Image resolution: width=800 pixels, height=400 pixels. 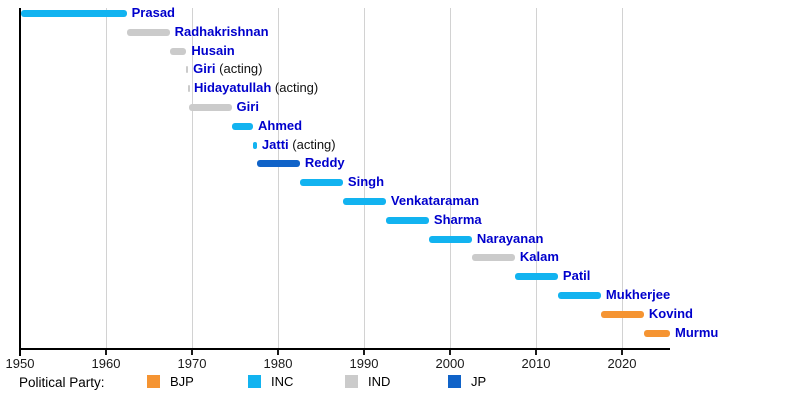 I want to click on term-bar-singh, so click(x=321, y=183).